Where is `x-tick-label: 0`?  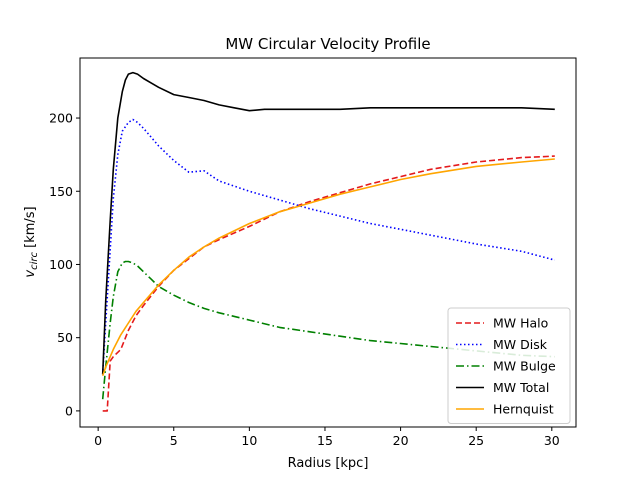
x-tick-label: 0 is located at coordinates (98, 440).